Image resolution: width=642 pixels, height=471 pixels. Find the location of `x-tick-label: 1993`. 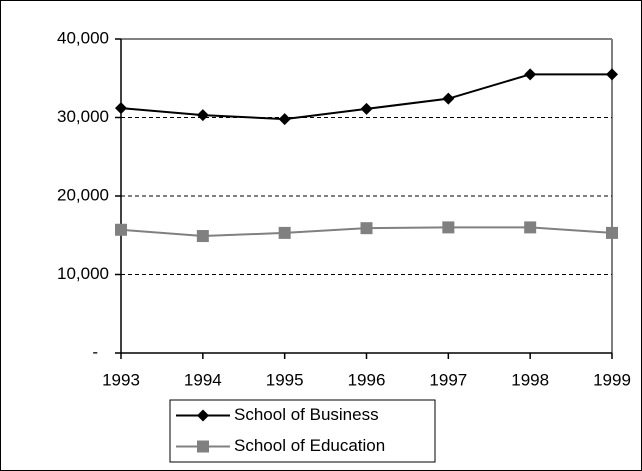

x-tick-label: 1993 is located at coordinates (121, 379).